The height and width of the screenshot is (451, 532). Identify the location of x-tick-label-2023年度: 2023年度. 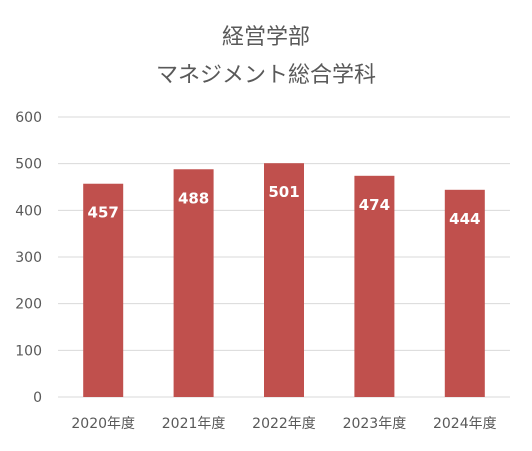
(375, 424).